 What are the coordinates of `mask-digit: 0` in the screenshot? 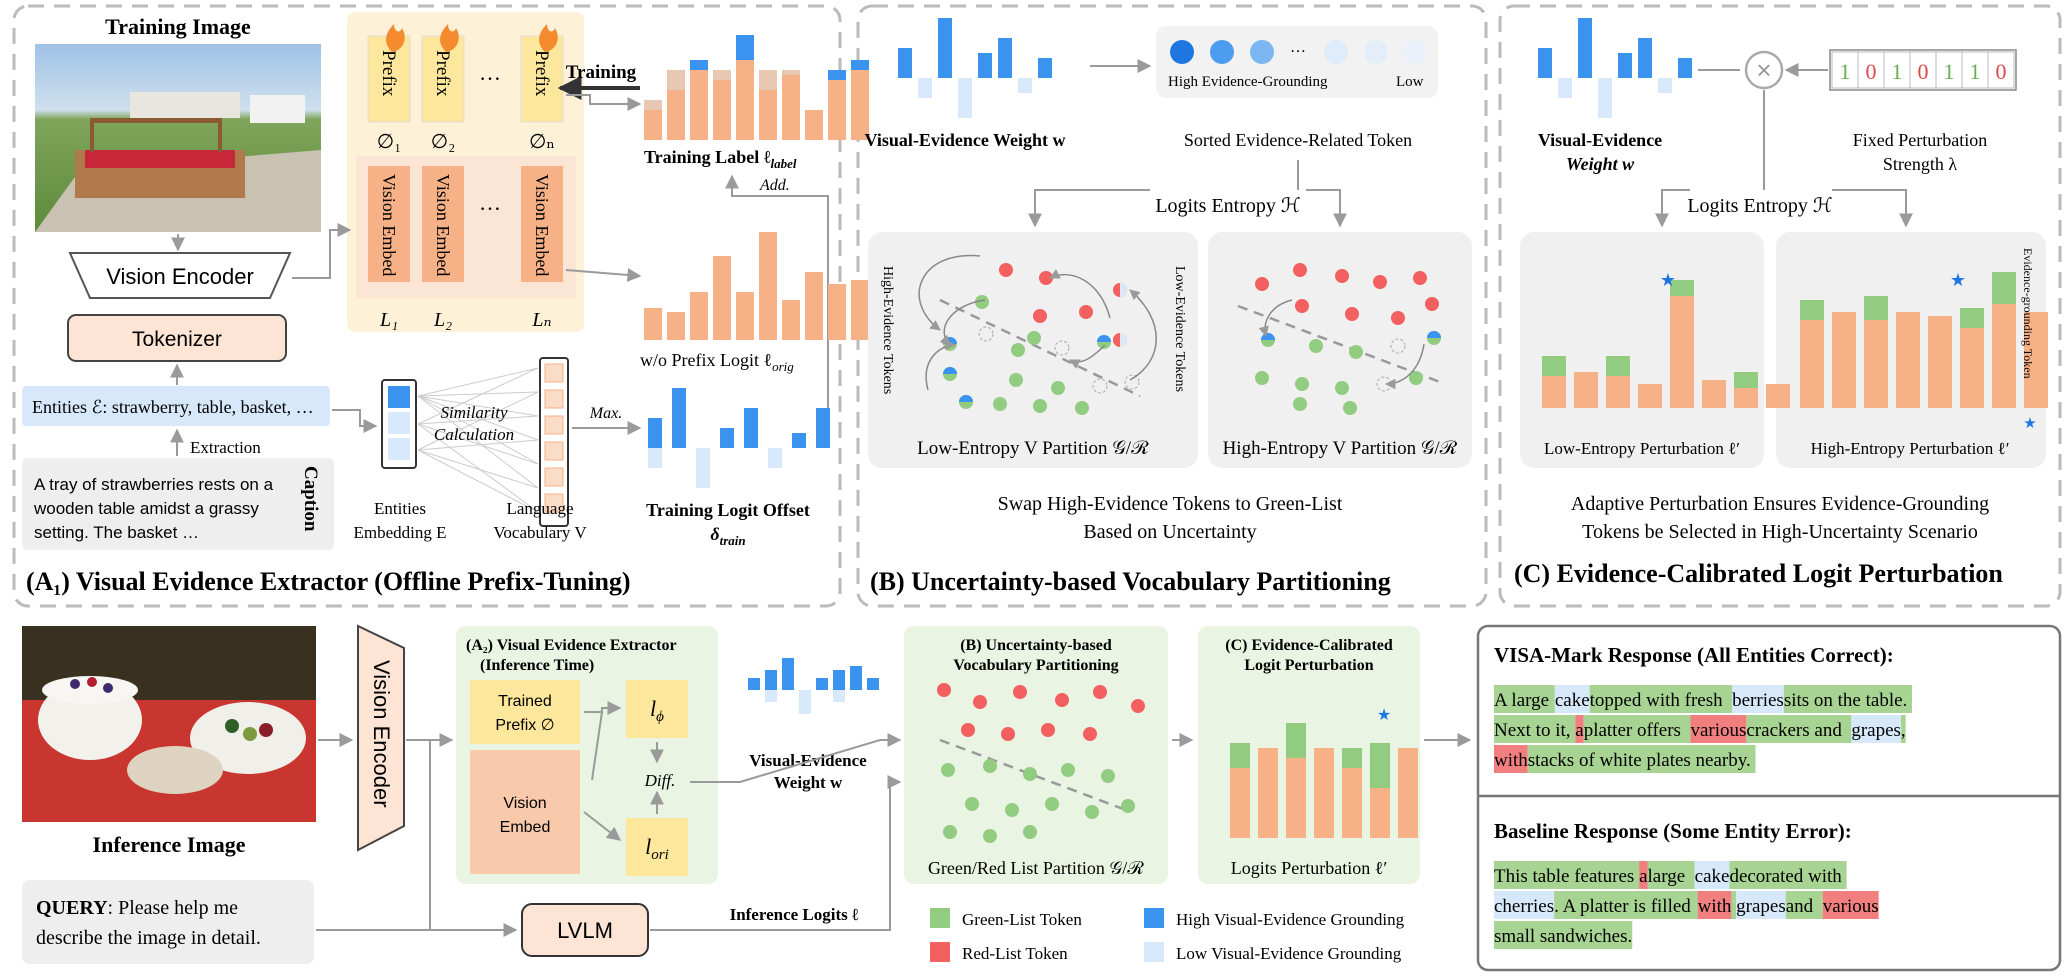 It's located at (1923, 71).